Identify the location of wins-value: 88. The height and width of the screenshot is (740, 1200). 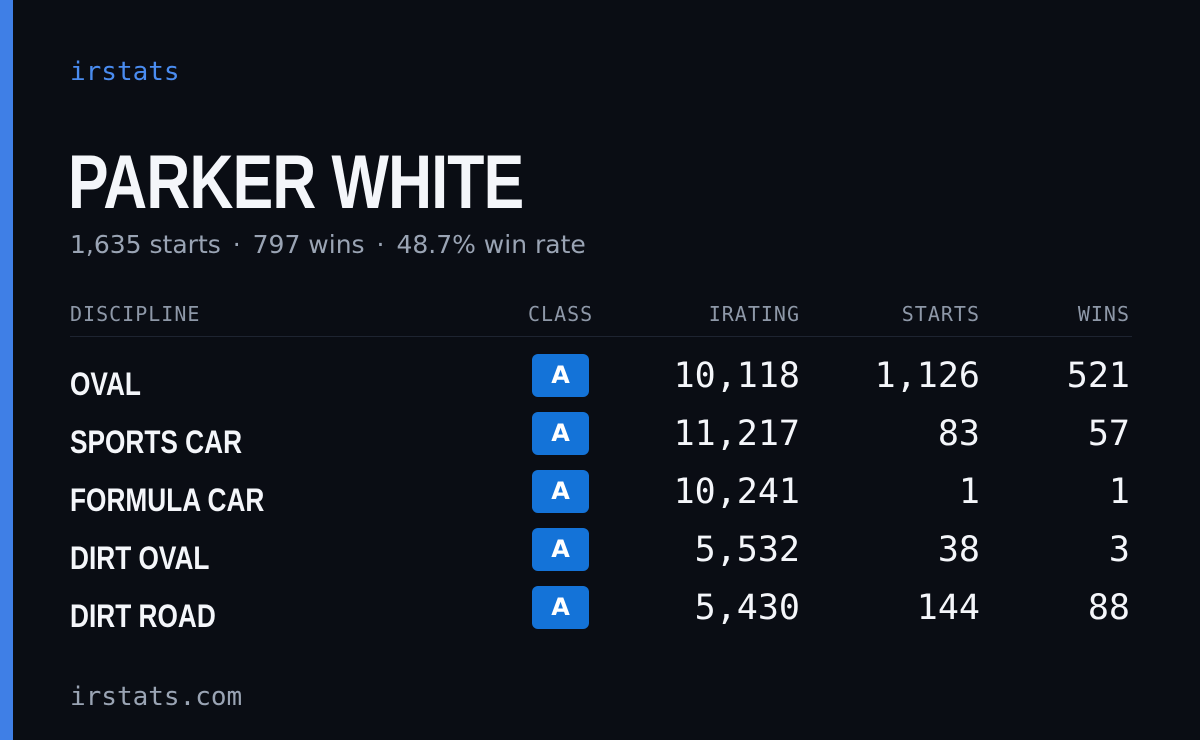
(1108, 608).